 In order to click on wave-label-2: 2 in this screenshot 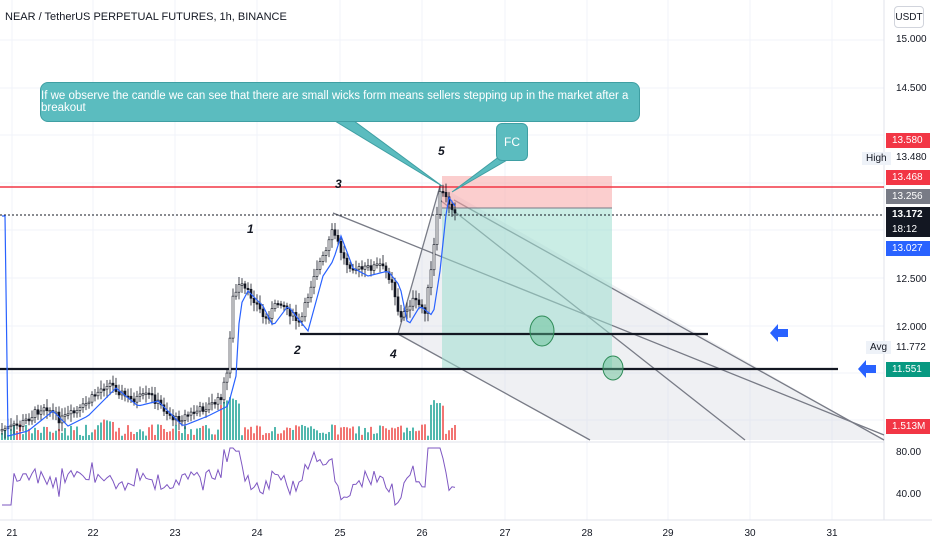, I will do `click(297, 350)`.